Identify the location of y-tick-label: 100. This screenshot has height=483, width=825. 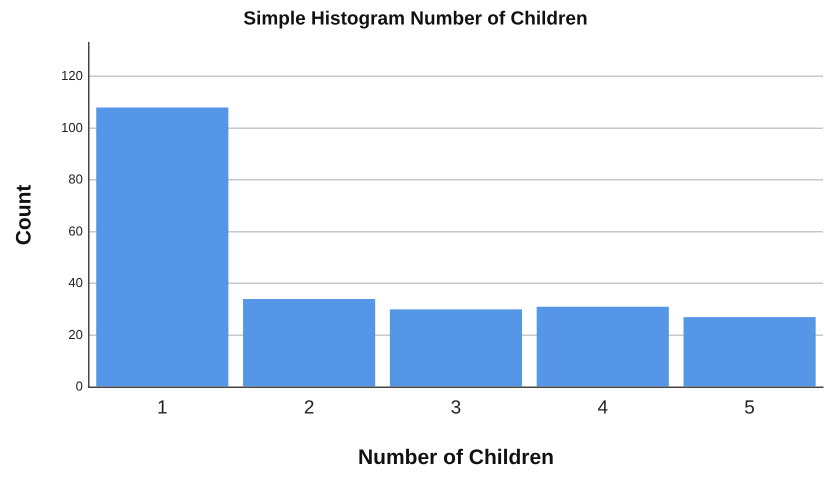
(72, 127).